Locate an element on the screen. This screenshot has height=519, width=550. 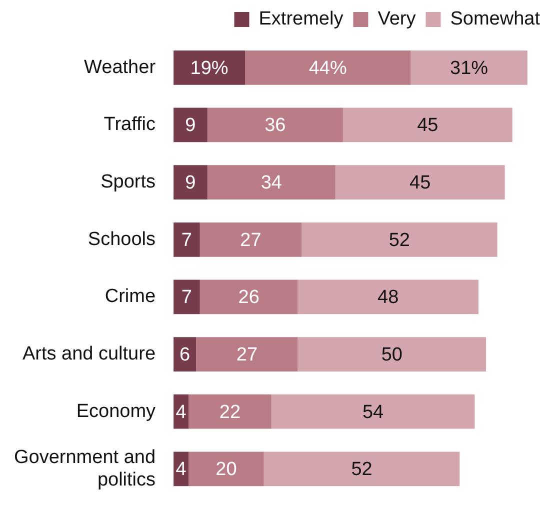
legend-label: Extremely is located at coordinates (301, 19).